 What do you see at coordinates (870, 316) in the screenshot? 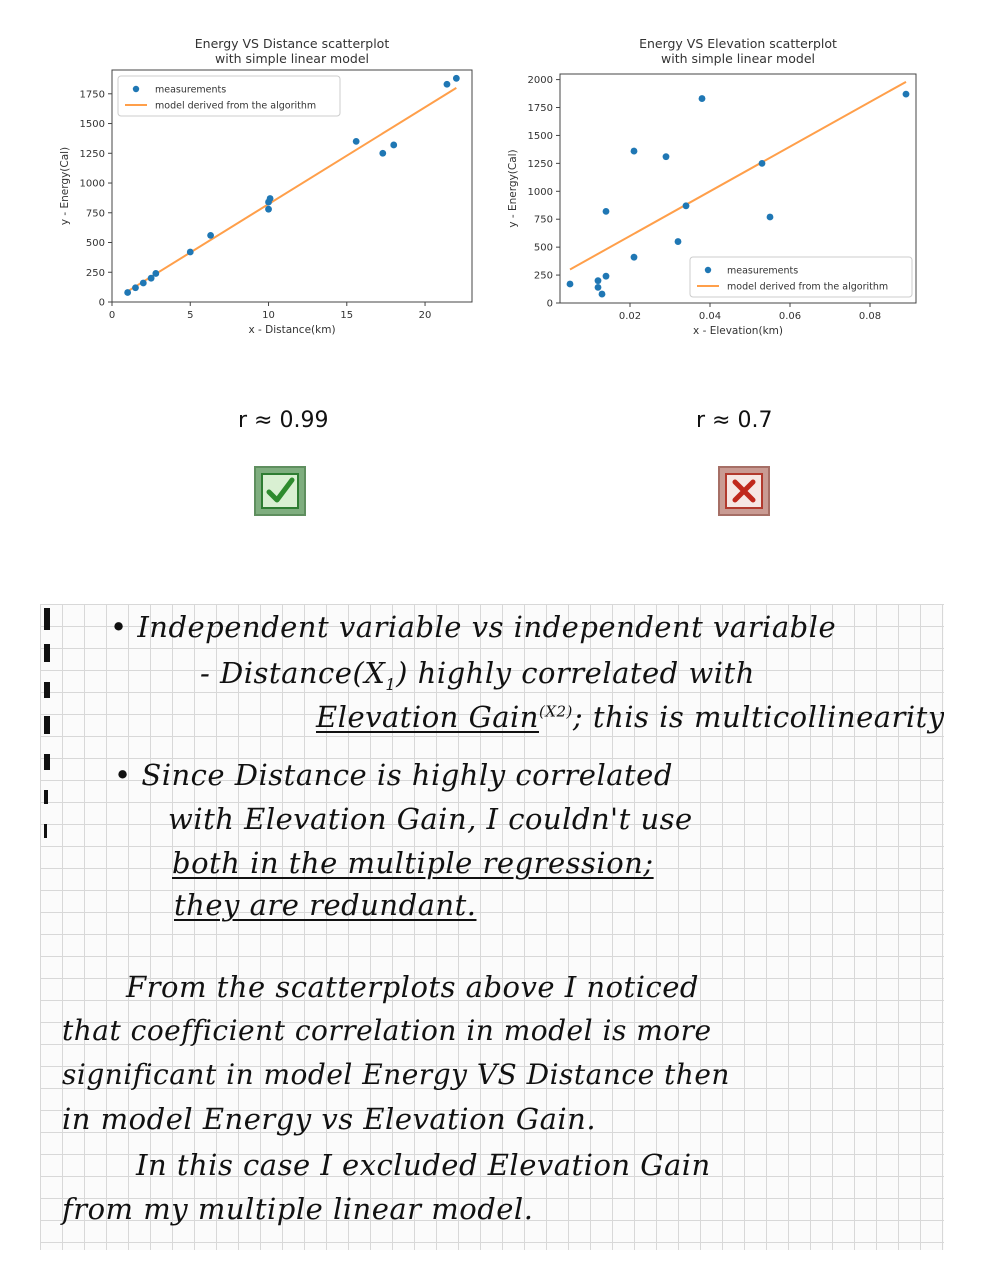
I see `x-tick-label: 0.08` at bounding box center [870, 316].